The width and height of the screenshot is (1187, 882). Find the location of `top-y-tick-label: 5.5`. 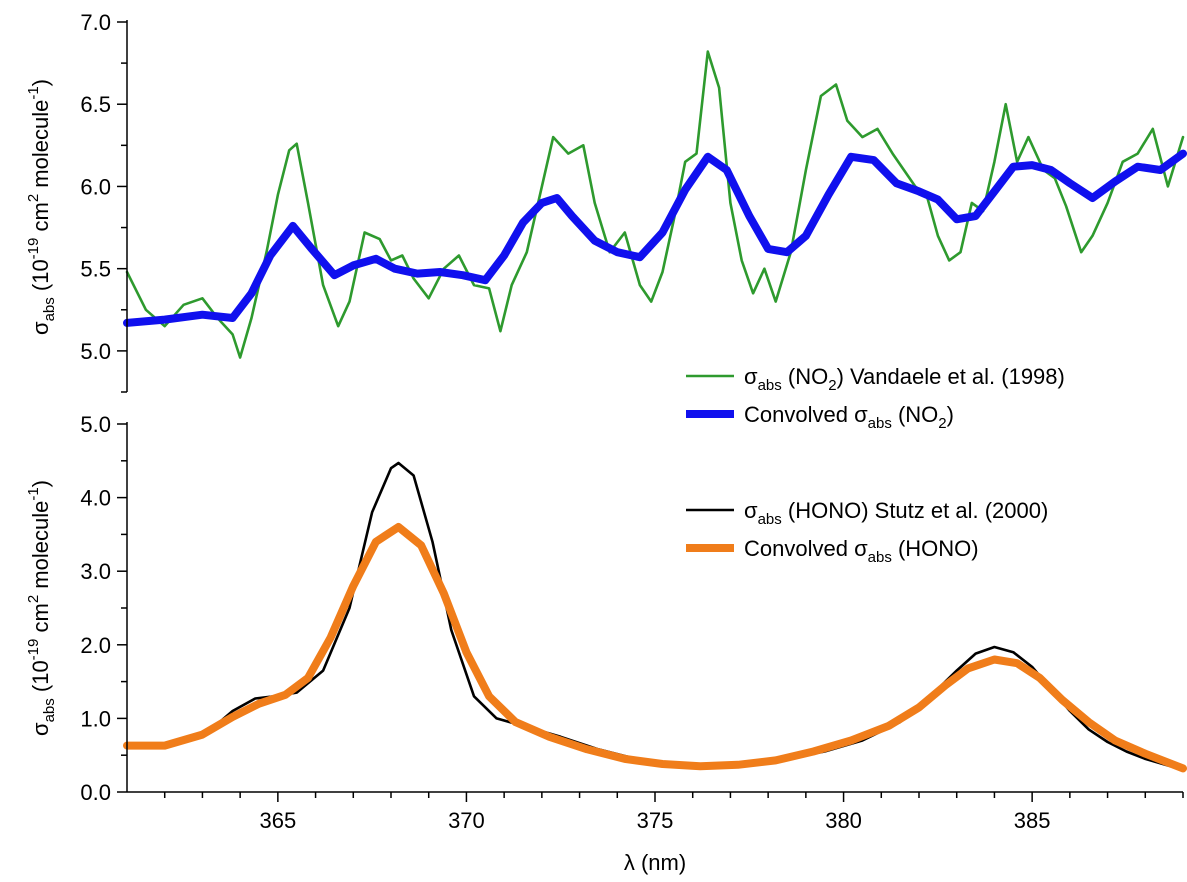

top-y-tick-label: 5.5 is located at coordinates (95, 269).